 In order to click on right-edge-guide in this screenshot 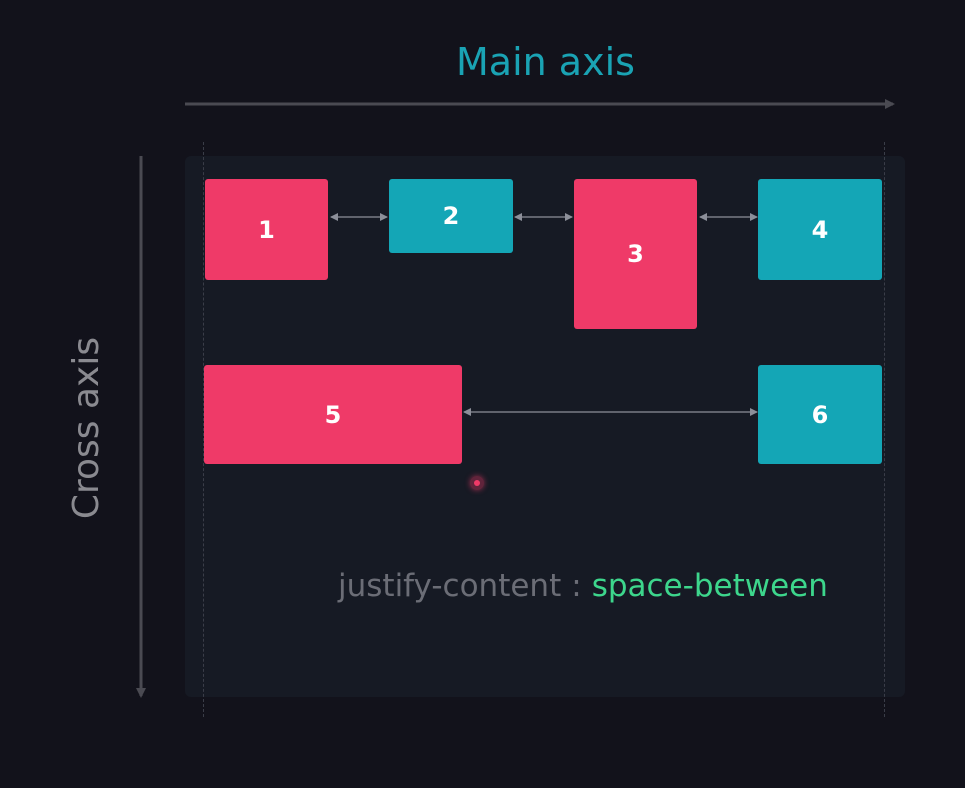, I will do `click(884, 429)`.